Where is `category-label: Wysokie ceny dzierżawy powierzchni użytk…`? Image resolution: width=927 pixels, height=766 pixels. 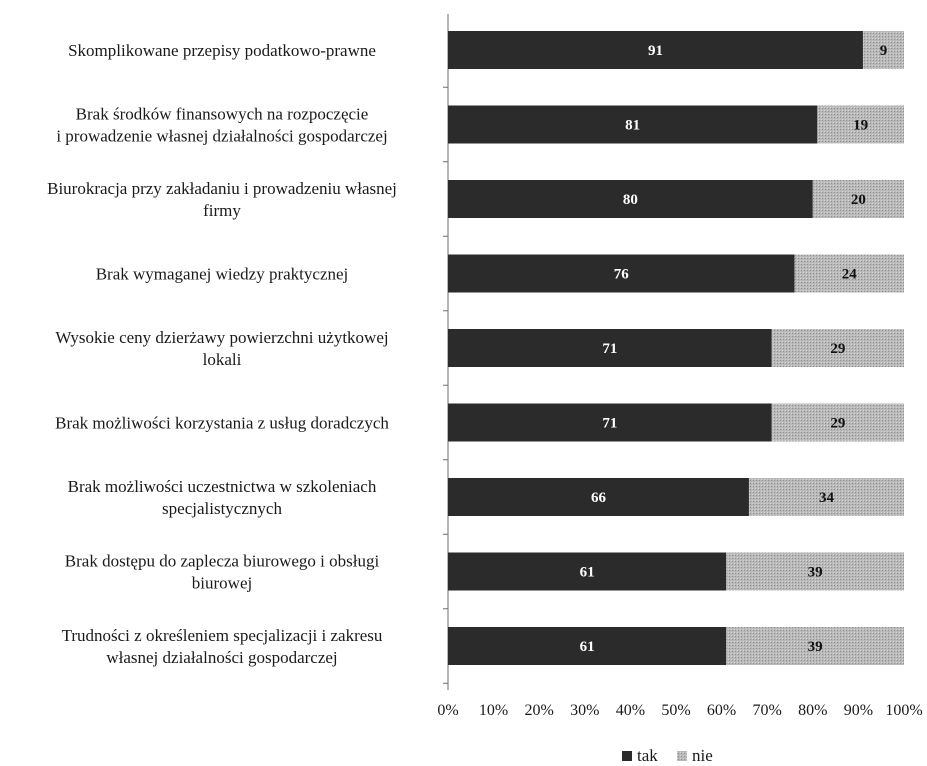
category-label: Wysokie ceny dzierżawy powierzchni użytk… is located at coordinates (221, 348).